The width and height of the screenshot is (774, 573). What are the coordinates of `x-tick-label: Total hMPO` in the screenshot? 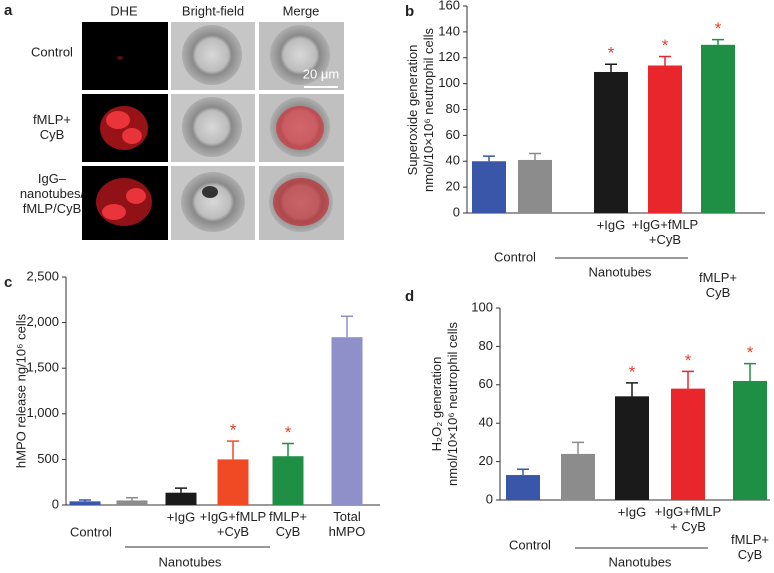 It's located at (347, 524).